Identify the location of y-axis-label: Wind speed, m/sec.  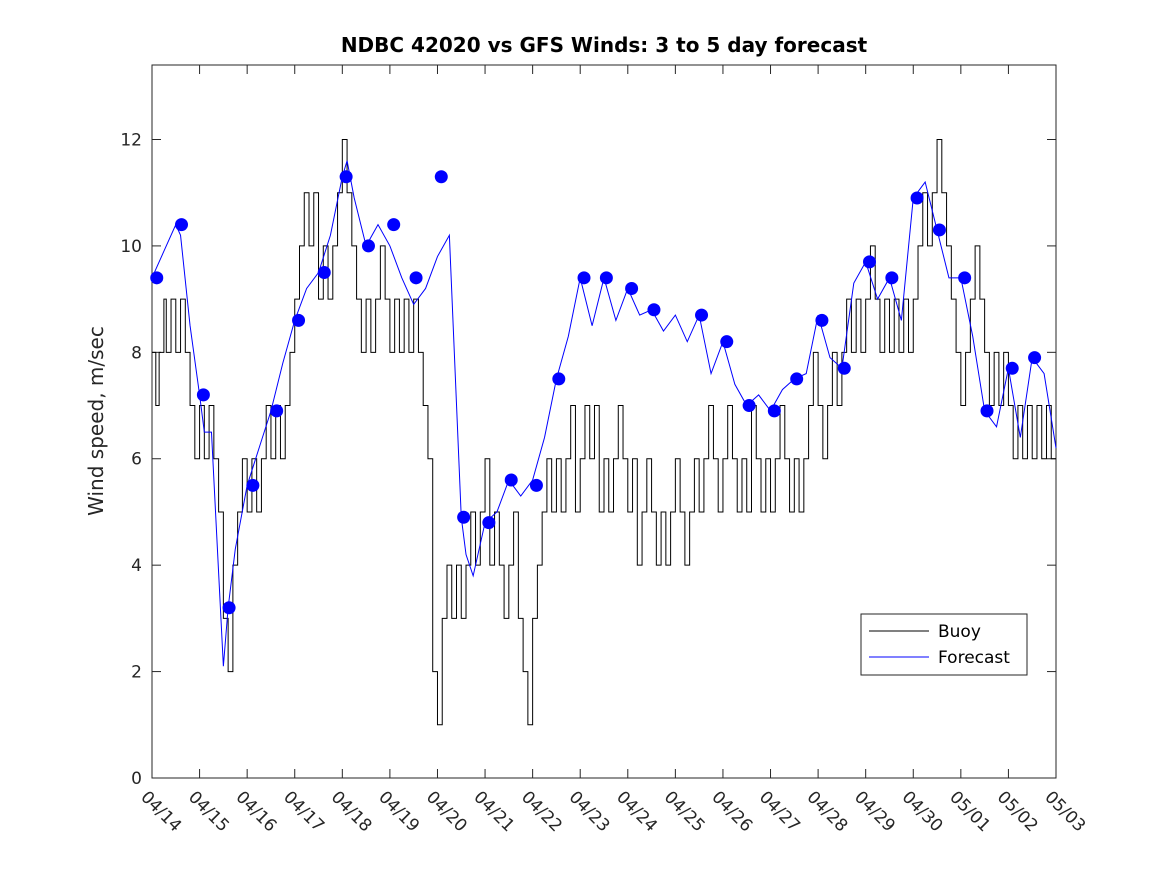
(96, 421).